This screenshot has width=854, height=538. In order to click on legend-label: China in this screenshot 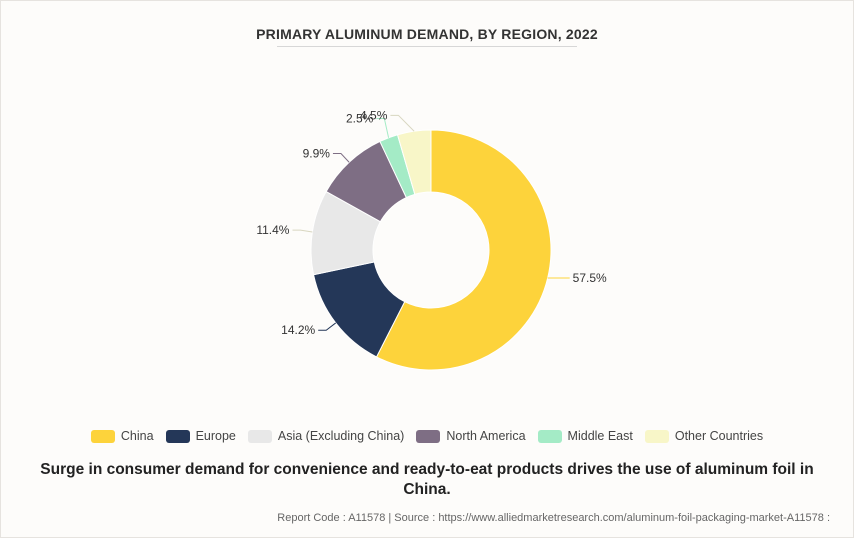, I will do `click(137, 436)`.